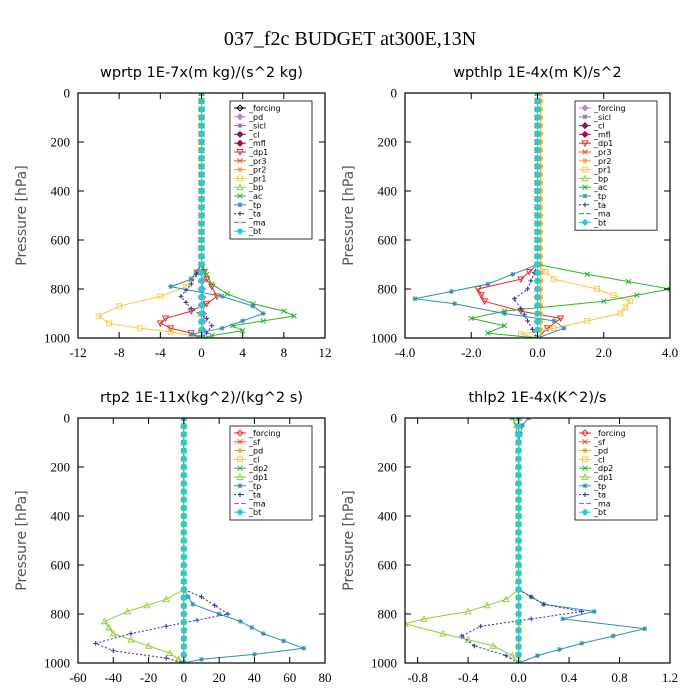  I want to click on series-line-ta, so click(162, 540).